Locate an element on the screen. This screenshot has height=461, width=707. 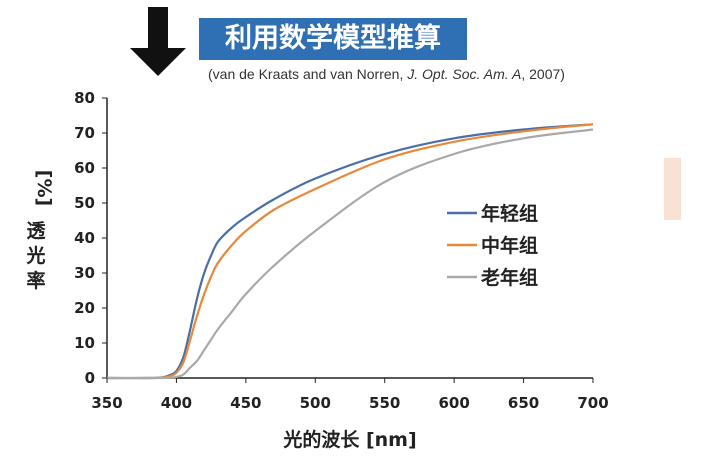
chart-title: 利用数学模型推算 is located at coordinates (333, 39).